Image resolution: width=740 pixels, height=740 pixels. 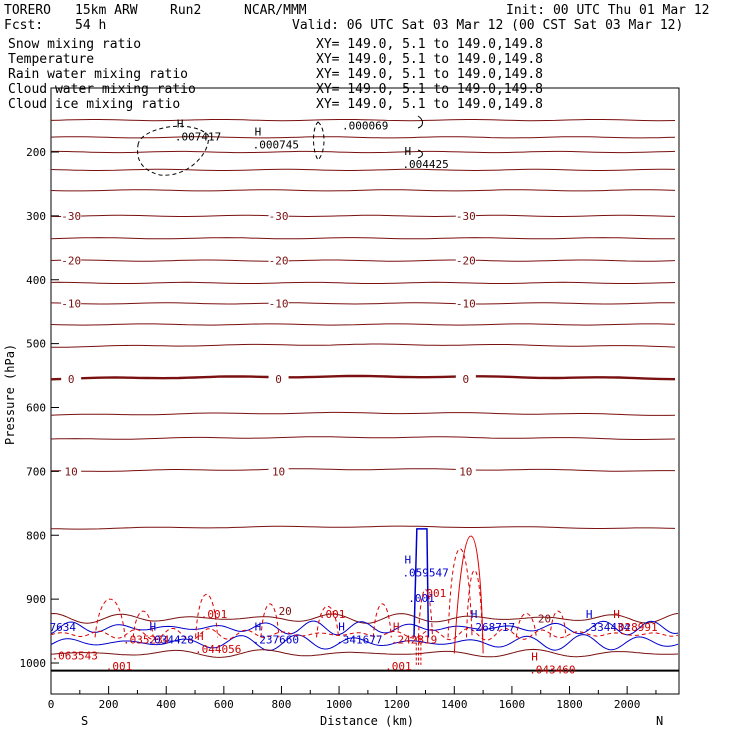 I want to click on y-tick-label: 200, so click(x=36, y=152).